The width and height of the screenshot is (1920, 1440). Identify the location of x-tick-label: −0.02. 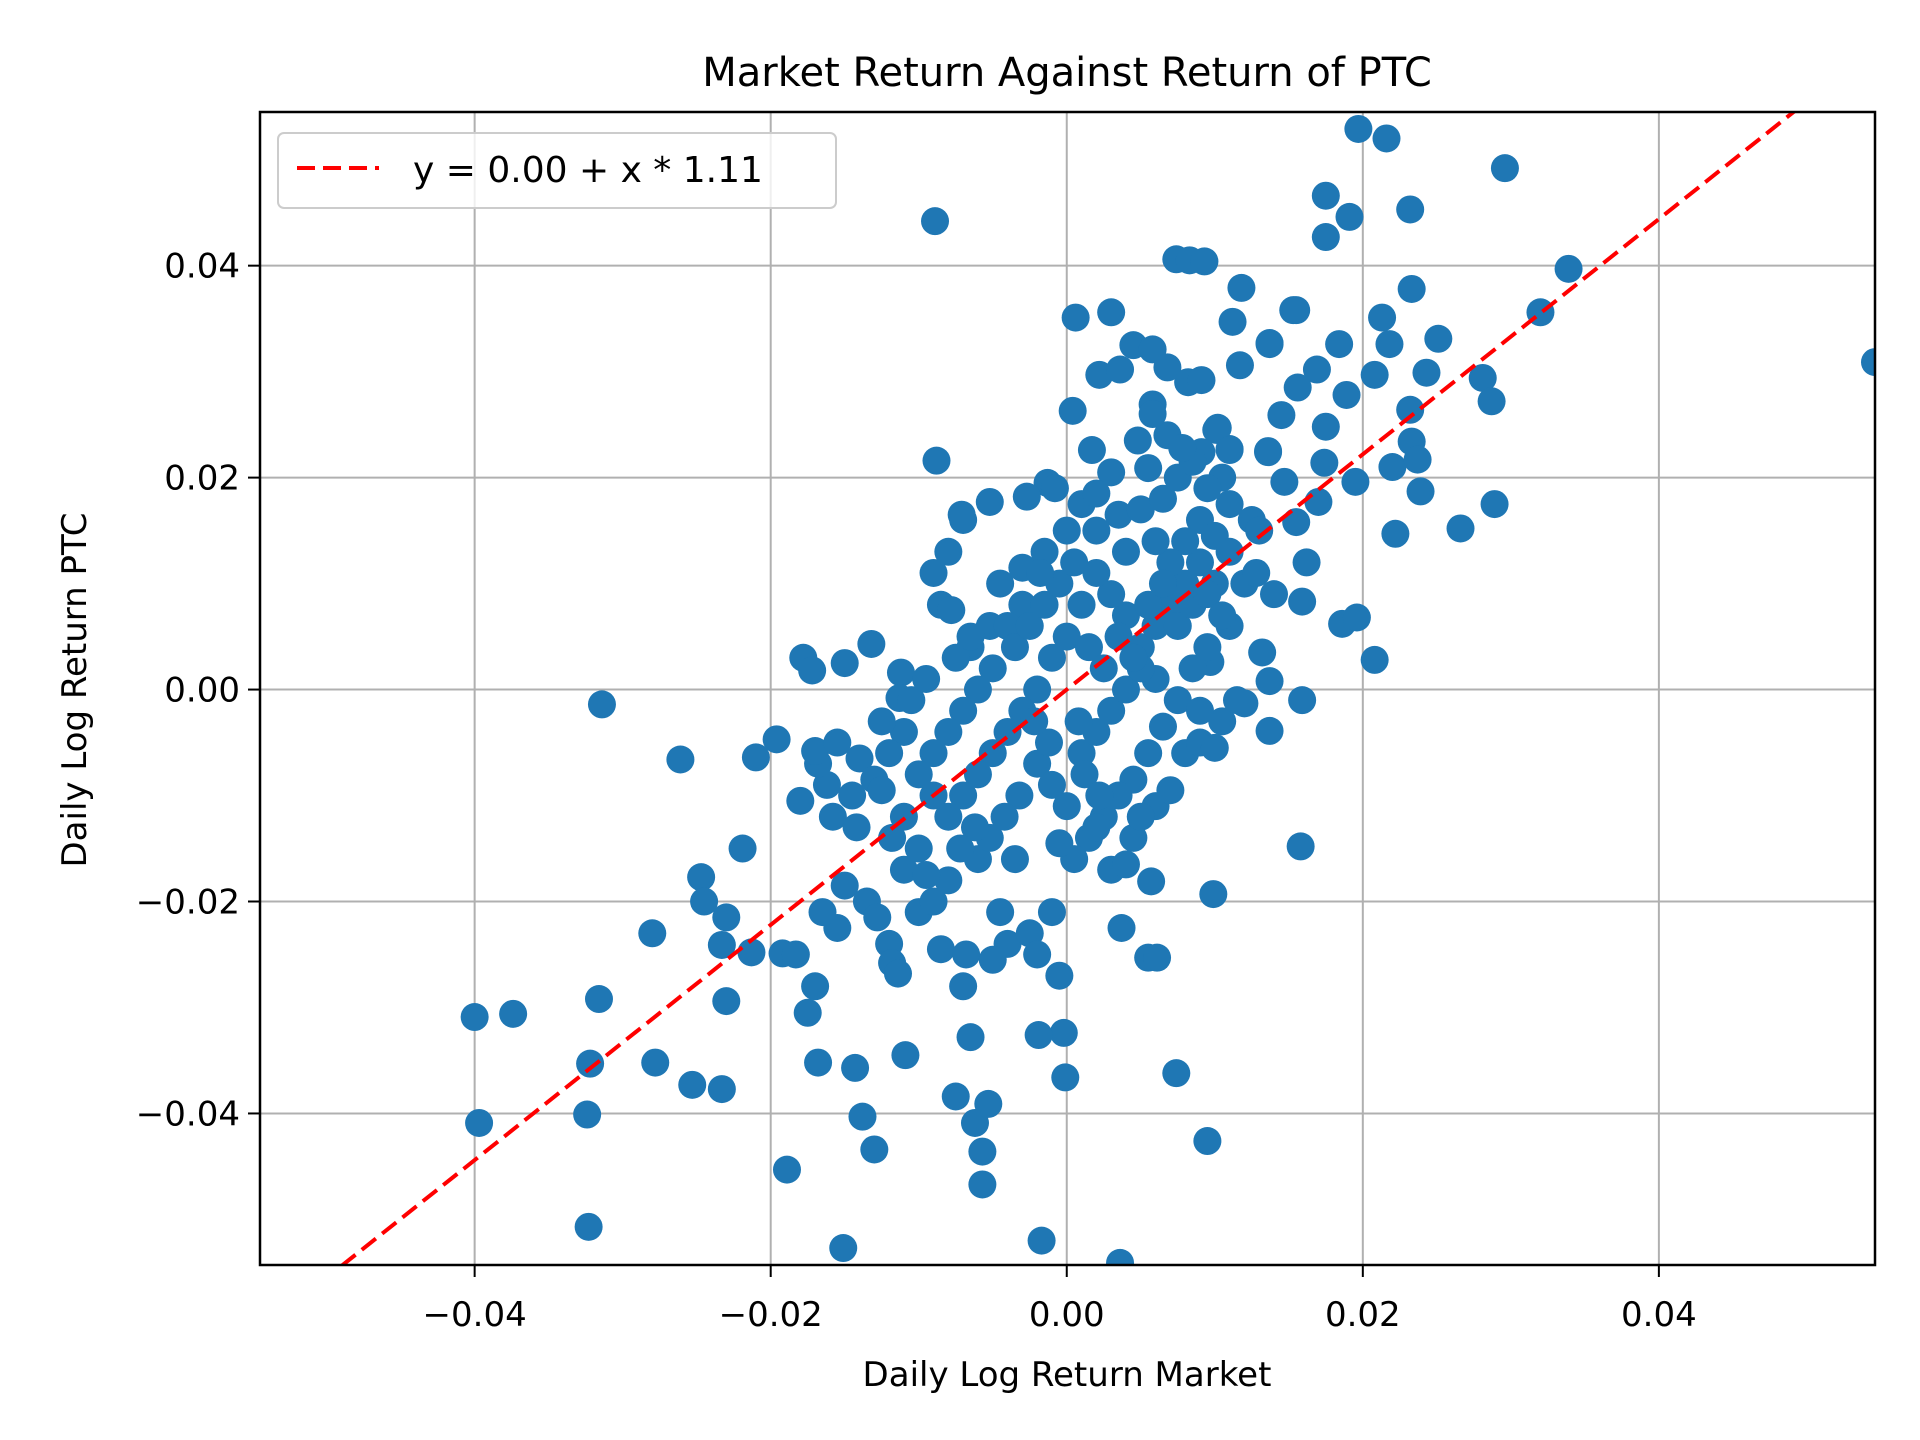
(771, 1315).